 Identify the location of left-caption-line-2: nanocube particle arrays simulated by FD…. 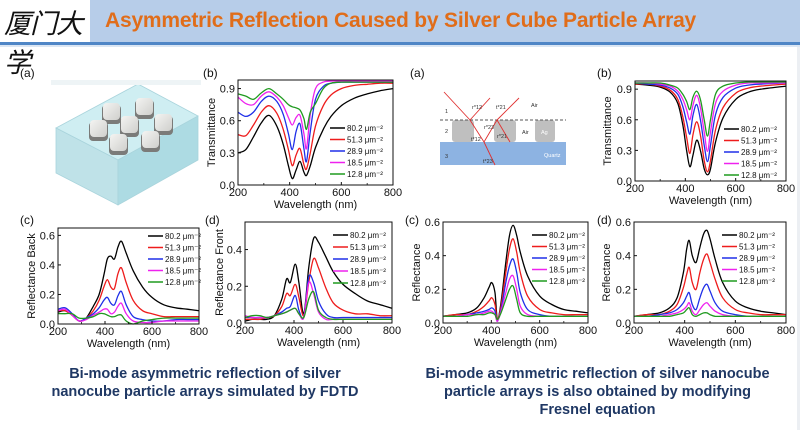
(205, 392).